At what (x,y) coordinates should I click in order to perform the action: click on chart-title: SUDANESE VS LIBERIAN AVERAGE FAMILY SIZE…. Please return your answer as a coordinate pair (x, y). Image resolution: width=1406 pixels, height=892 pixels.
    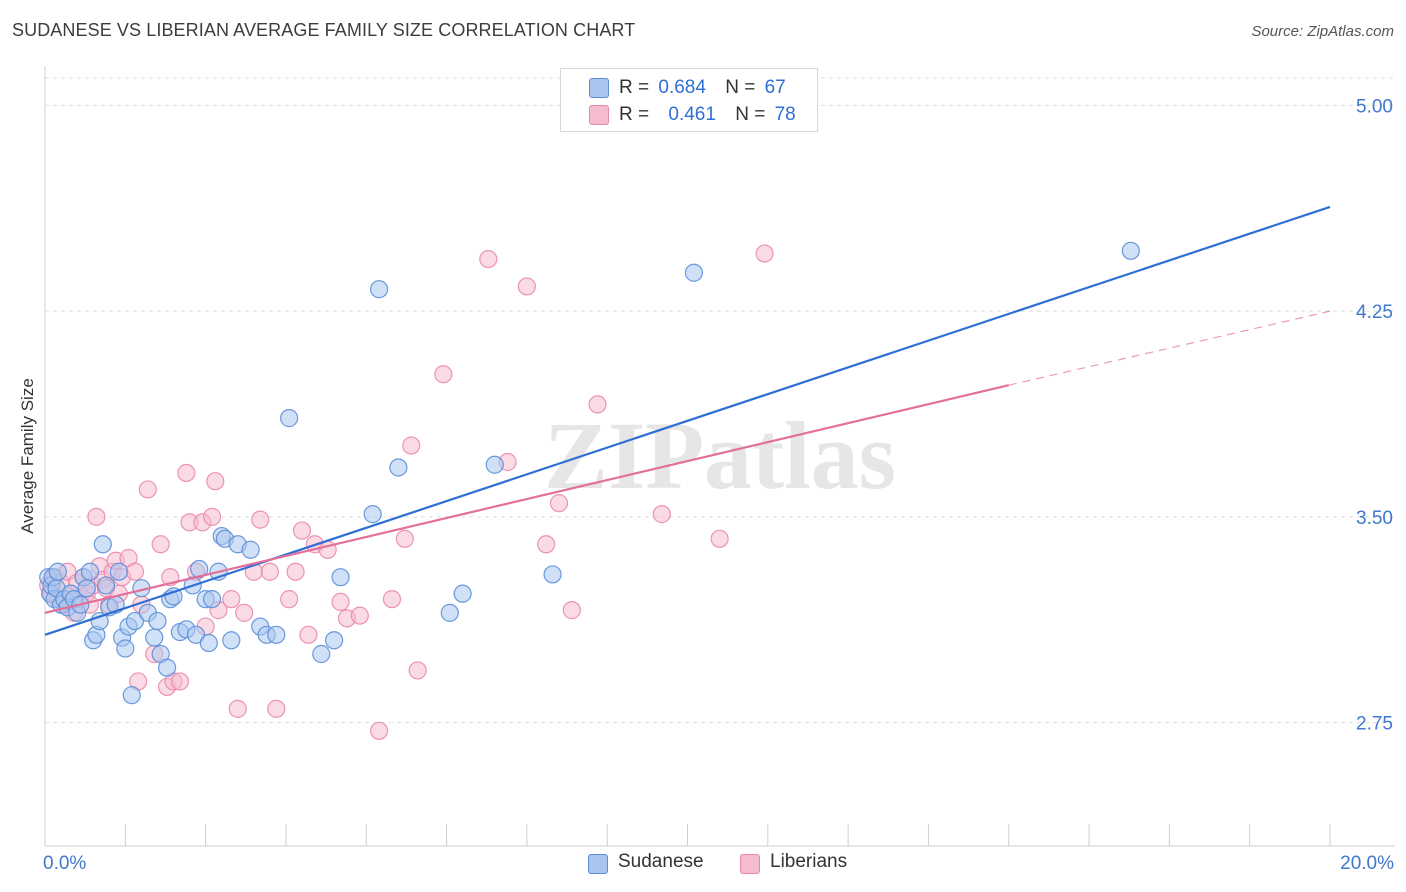
    Looking at the image, I should click on (324, 30).